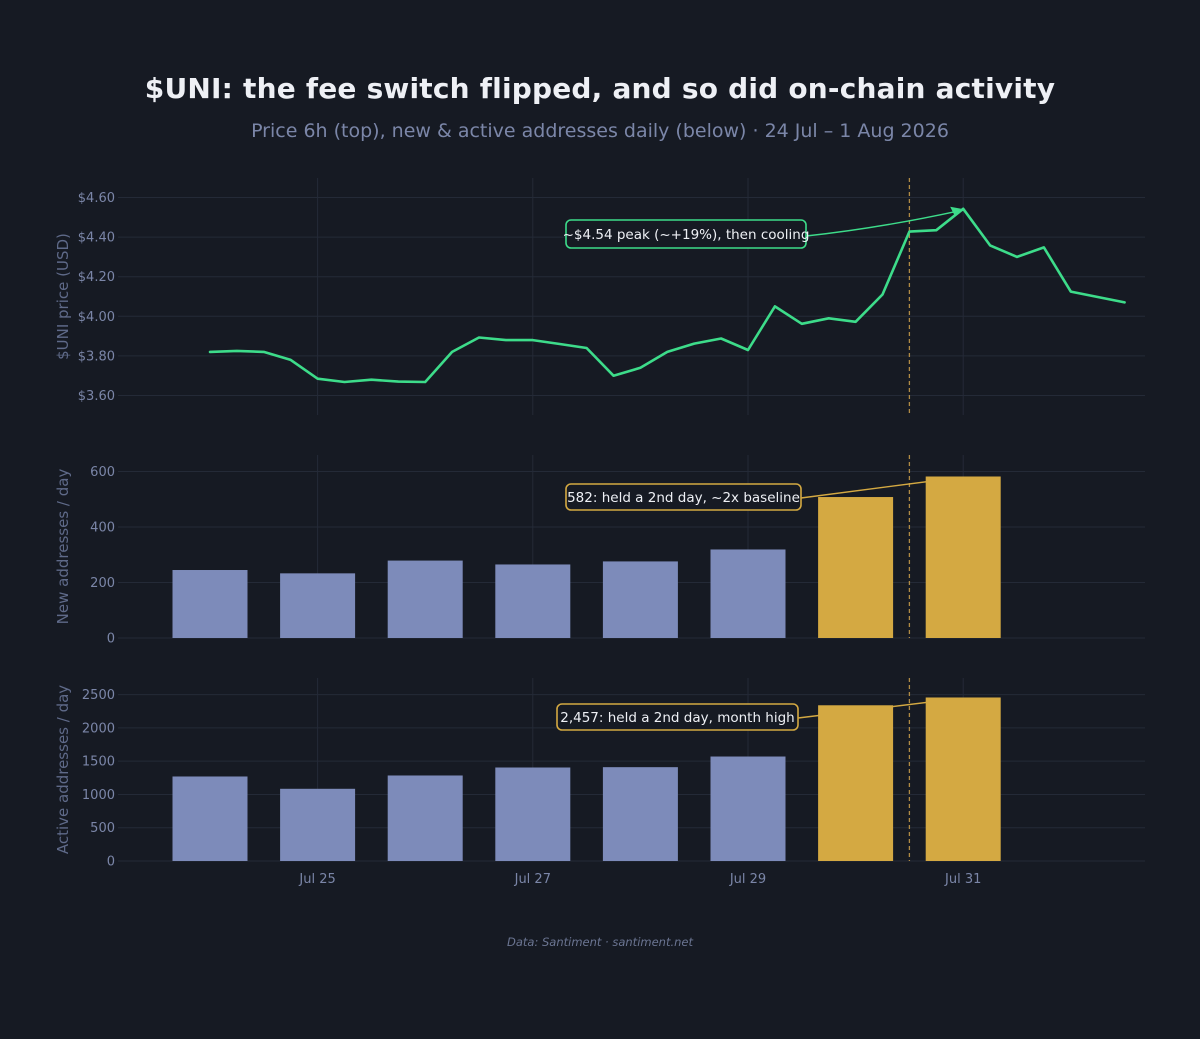  I want to click on new_addresses-ytick-label: 400, so click(102, 528).